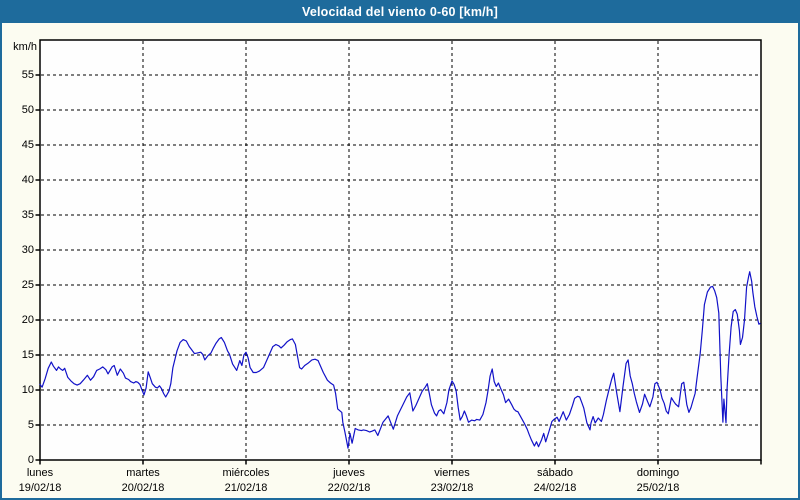  Describe the element at coordinates (27, 285) in the screenshot. I see `y-axis-tick-label: 25` at that location.